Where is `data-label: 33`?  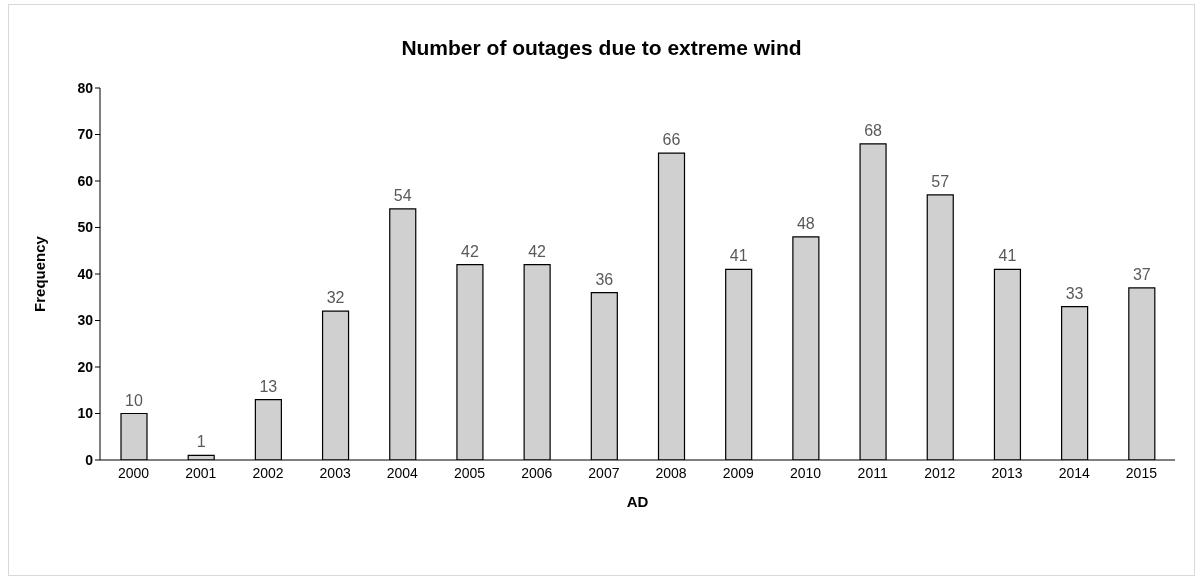
data-label: 33 is located at coordinates (1074, 293).